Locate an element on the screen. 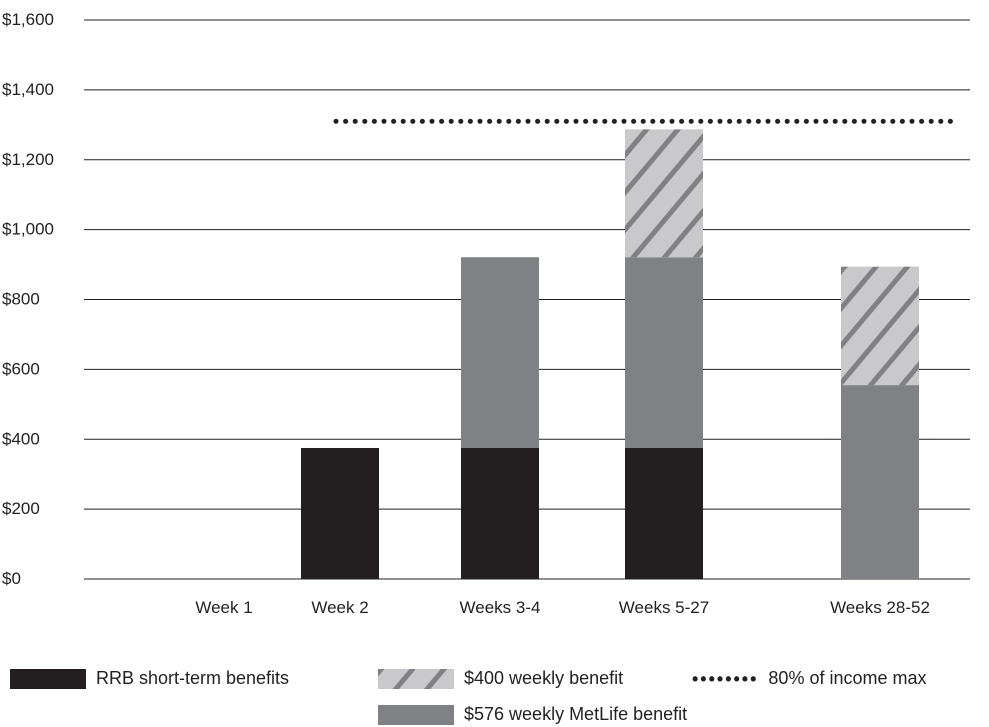  y-tick-label: $1,000 is located at coordinates (28, 229).